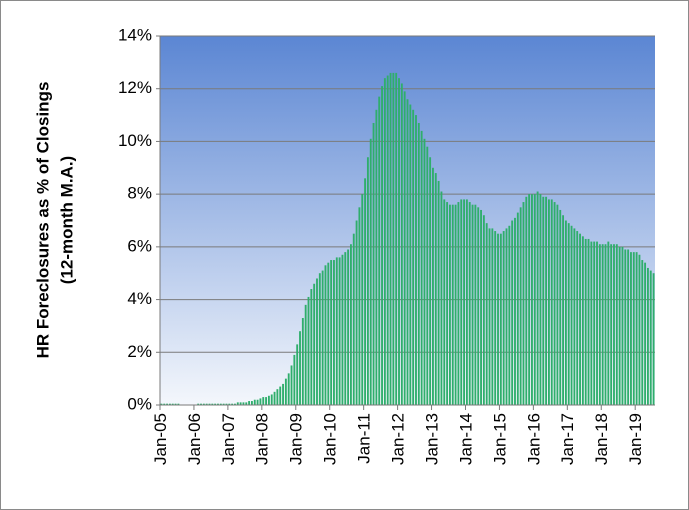 Image resolution: width=689 pixels, height=510 pixels. Describe the element at coordinates (431, 439) in the screenshot. I see `x-tick-label: Jan-13` at that location.